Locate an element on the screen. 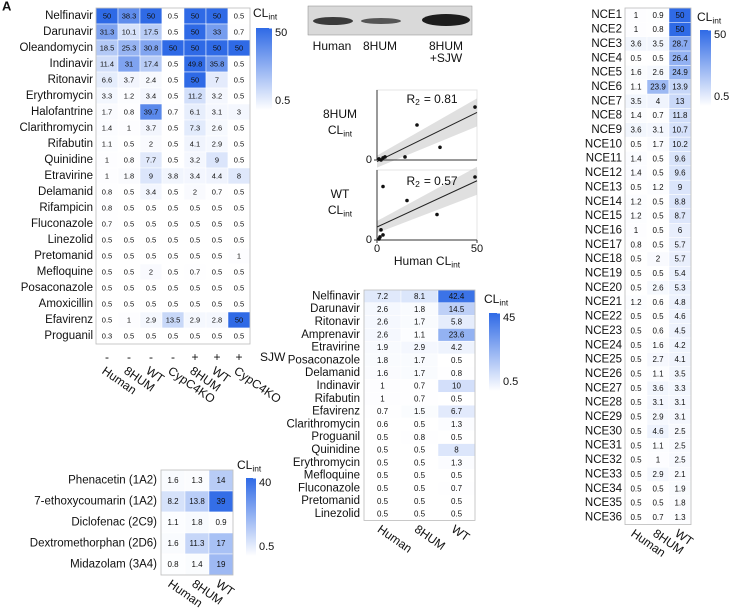 Image resolution: width=735 pixels, height=616 pixels. annotation-sub: 2 is located at coordinates (417, 184).